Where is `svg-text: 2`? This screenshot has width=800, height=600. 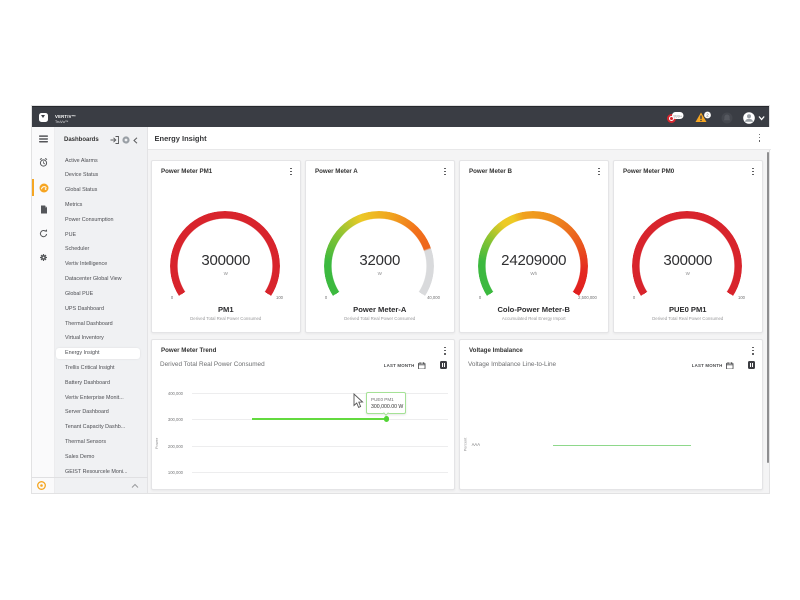
svg-text: 2 is located at coordinates (707, 115).